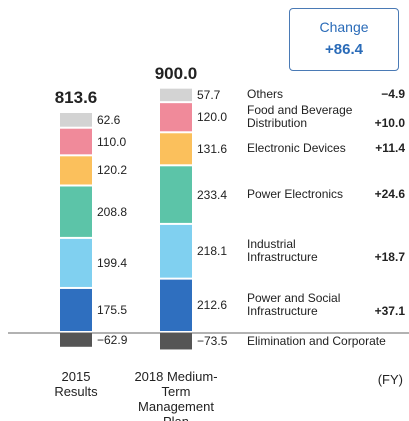 The image size is (409, 421). What do you see at coordinates (344, 39) in the screenshot?
I see `change-box: Change +86.4` at bounding box center [344, 39].